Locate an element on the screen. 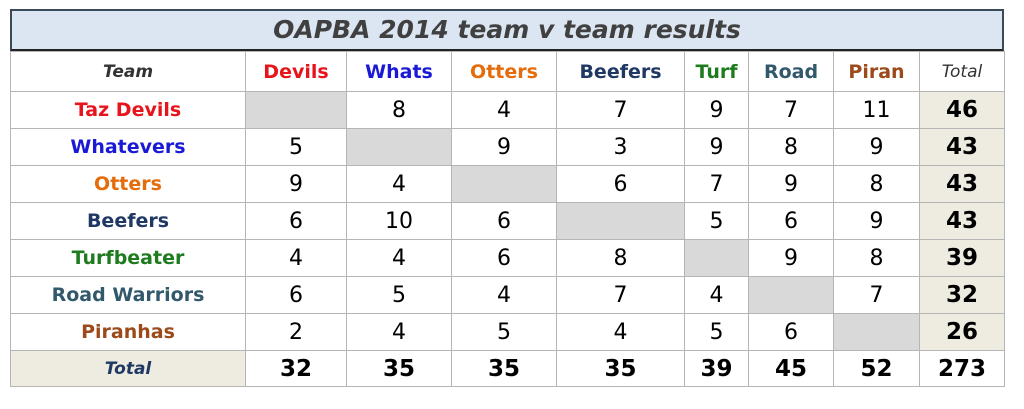 This screenshot has height=409, width=1024. row-team-name: Road Warriors is located at coordinates (128, 295).